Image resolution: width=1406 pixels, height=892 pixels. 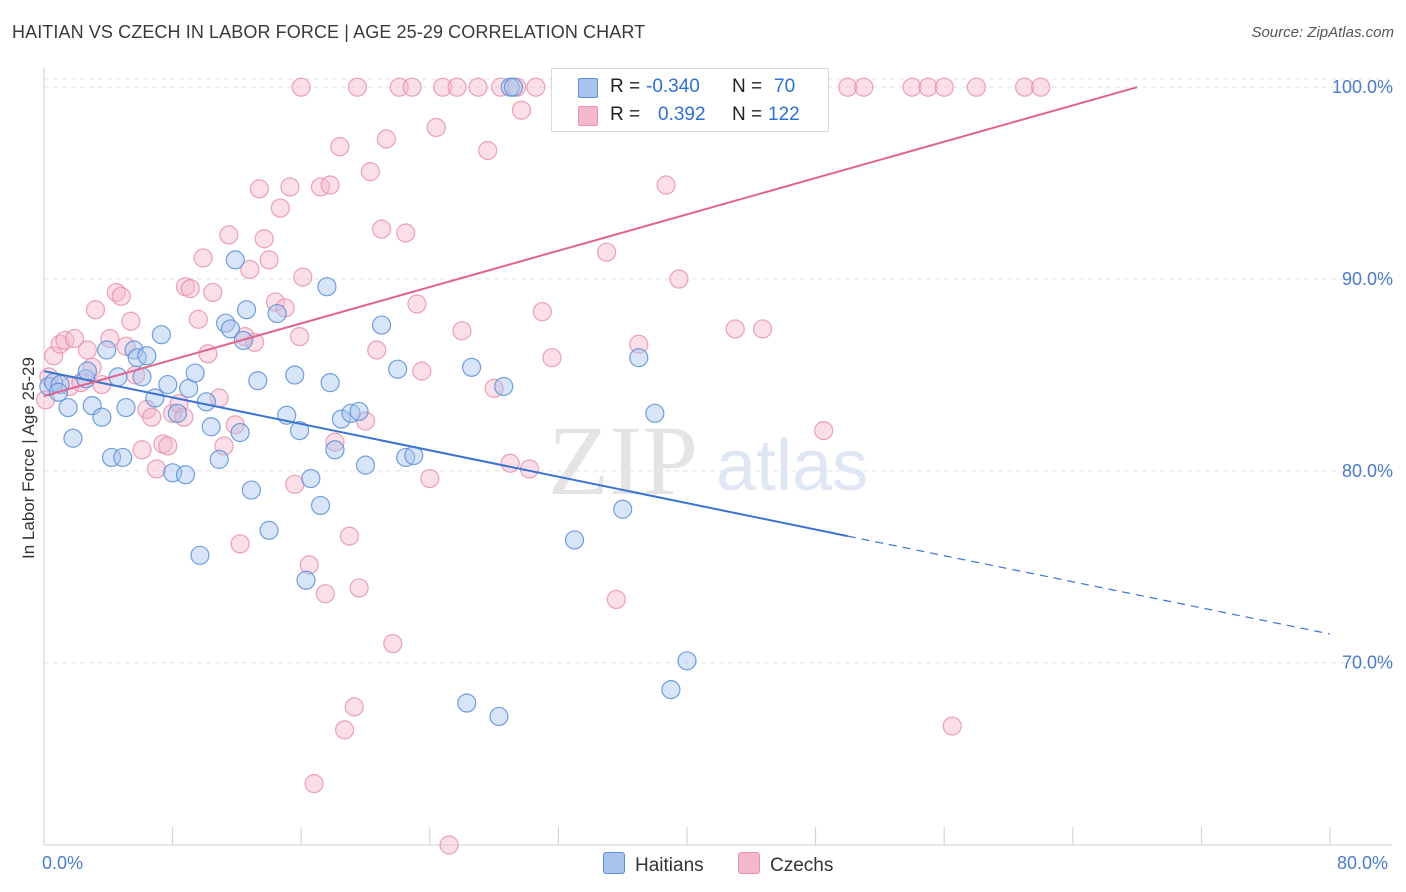 I want to click on correlation-legend: R = -0.340 N = 70 R = 0.392 N = 122, so click(x=690, y=100).